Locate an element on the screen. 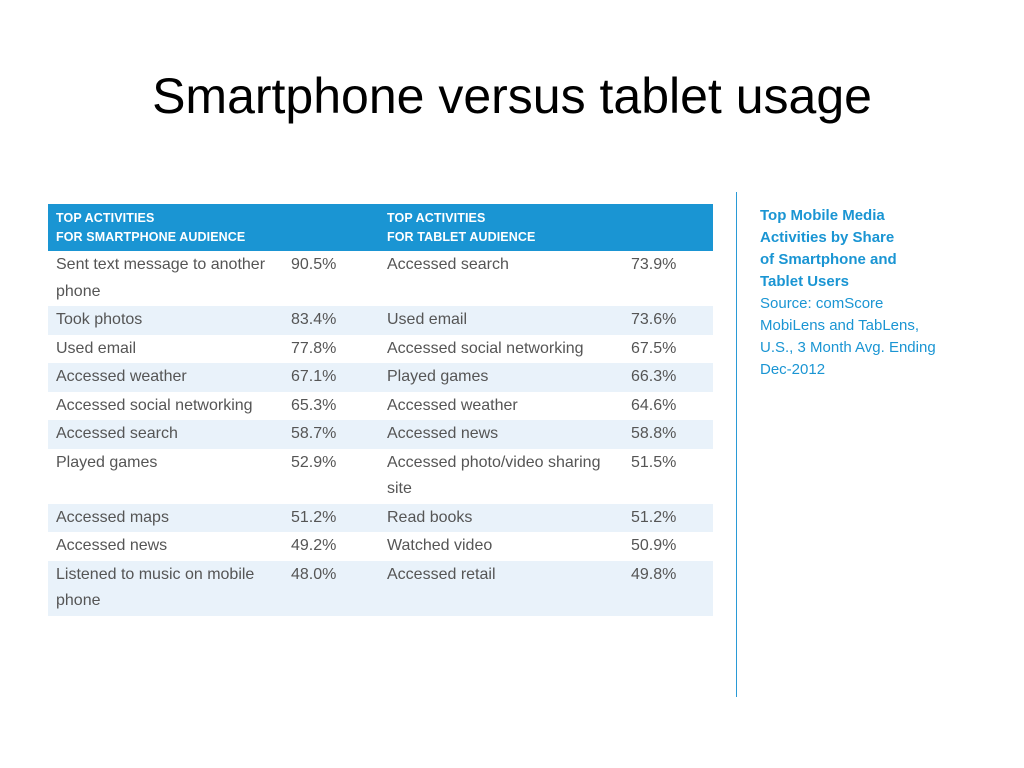 Image resolution: width=1024 pixels, height=768 pixels. table-row: Accessed weather 67.1% Played games 66.3% is located at coordinates (380, 377).